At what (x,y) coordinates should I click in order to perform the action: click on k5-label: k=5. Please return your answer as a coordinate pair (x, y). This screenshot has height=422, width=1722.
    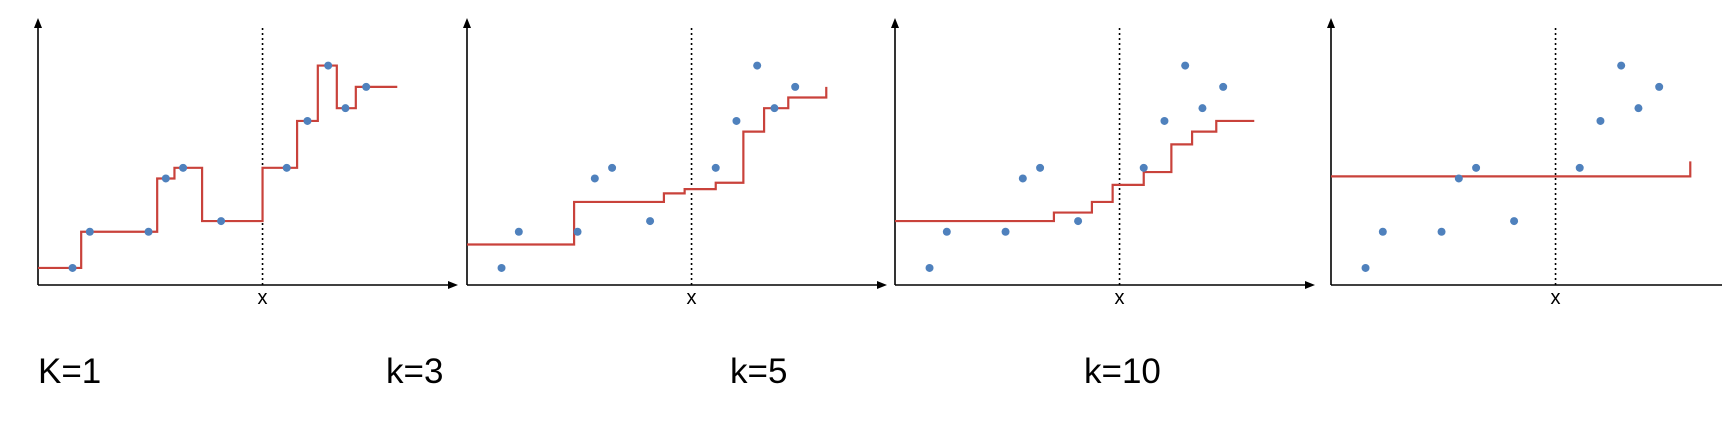
    Looking at the image, I should click on (759, 371).